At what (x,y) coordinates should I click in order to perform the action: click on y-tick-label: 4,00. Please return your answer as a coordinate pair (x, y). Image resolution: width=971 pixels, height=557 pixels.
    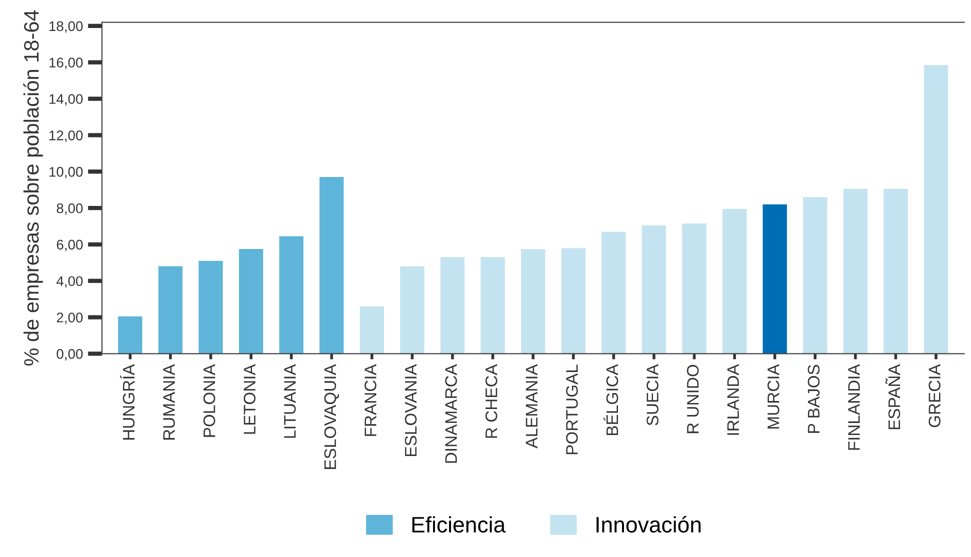
    Looking at the image, I should click on (69, 282).